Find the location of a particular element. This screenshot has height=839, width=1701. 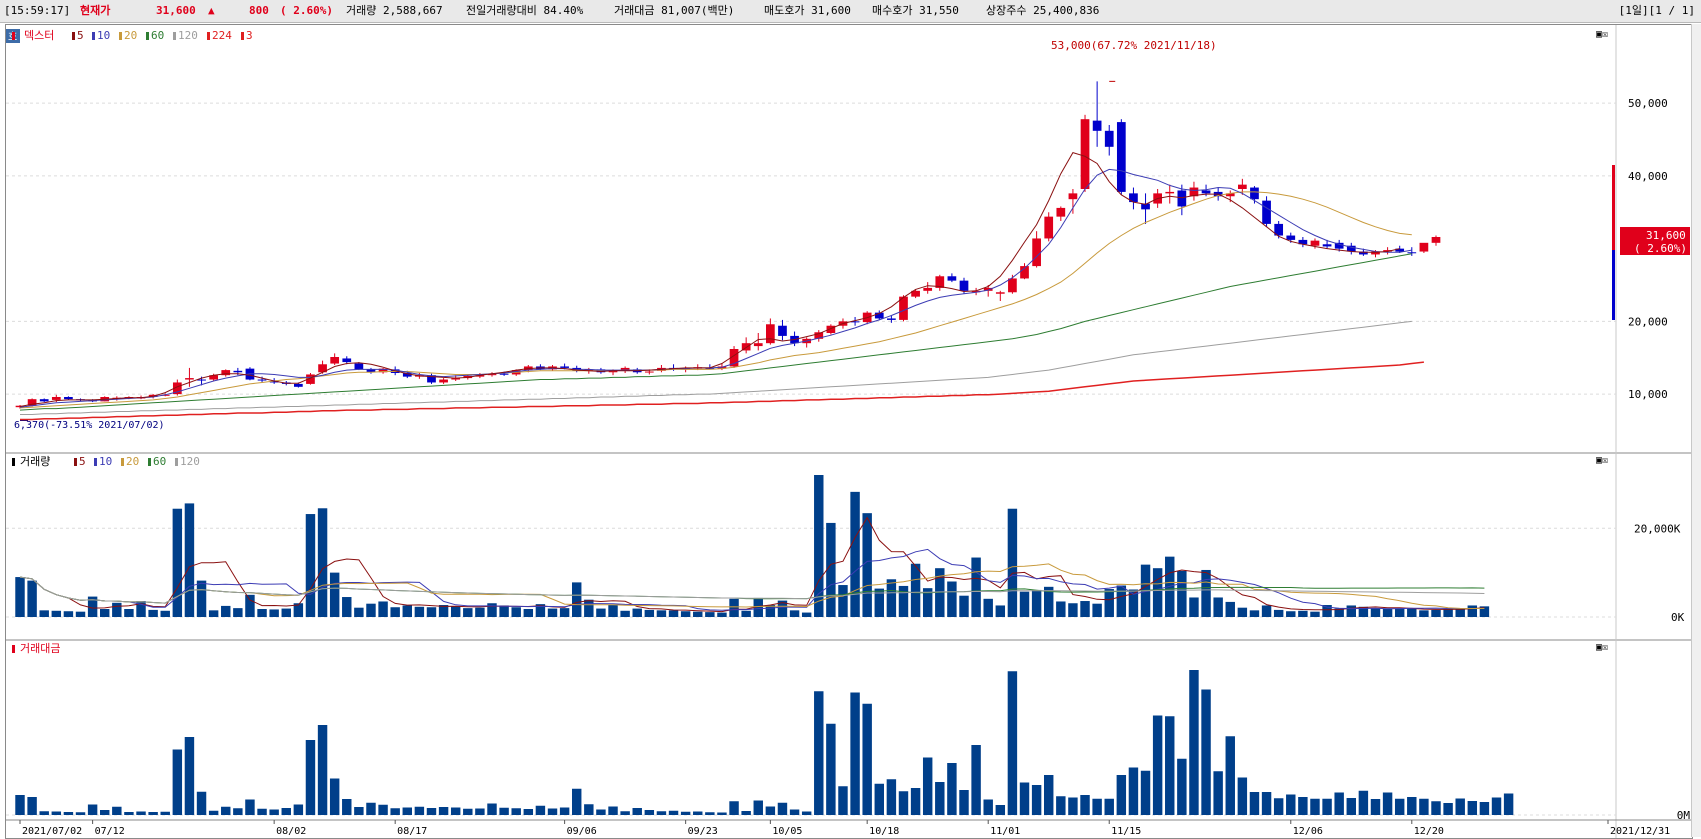

legend-label: 224 is located at coordinates (222, 35).